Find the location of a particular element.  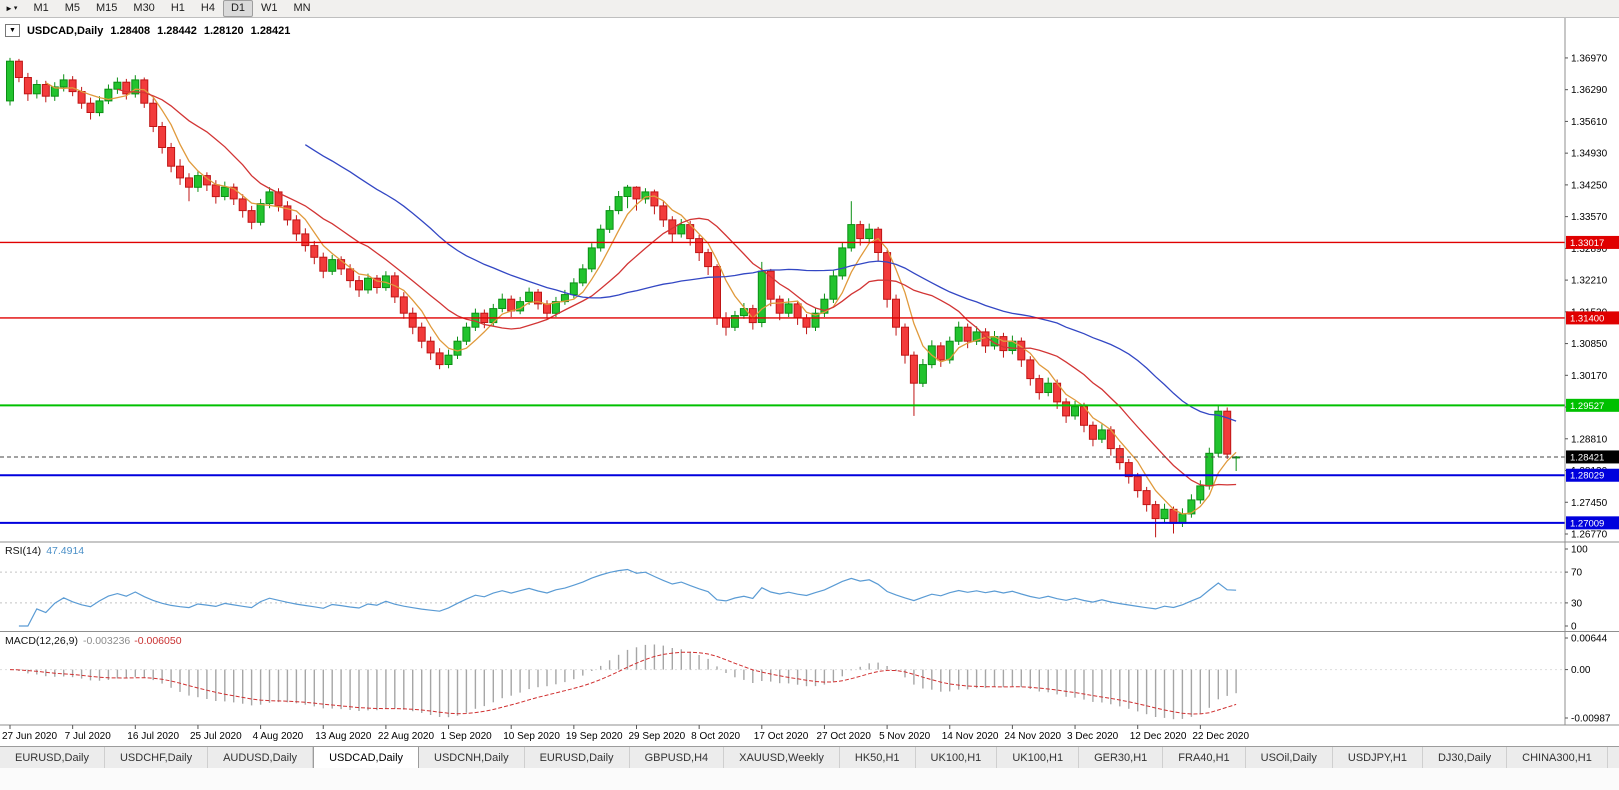

tab-china300-h1: CHINA300,H1 is located at coordinates (1557, 757).